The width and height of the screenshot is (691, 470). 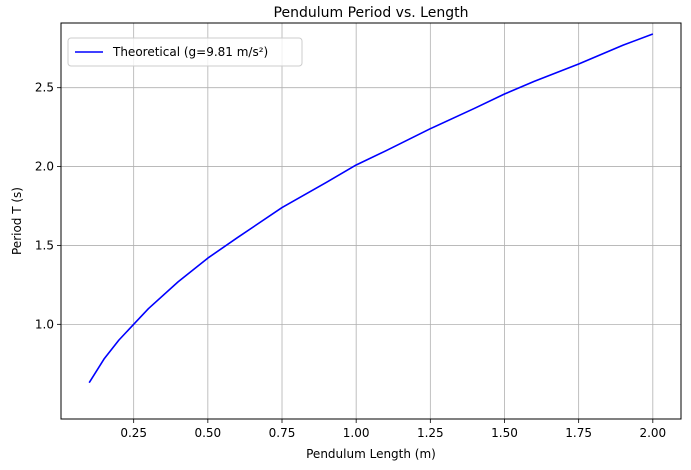 I want to click on legend-label: Theoretical (g=9.81 m/s²), so click(x=190, y=52).